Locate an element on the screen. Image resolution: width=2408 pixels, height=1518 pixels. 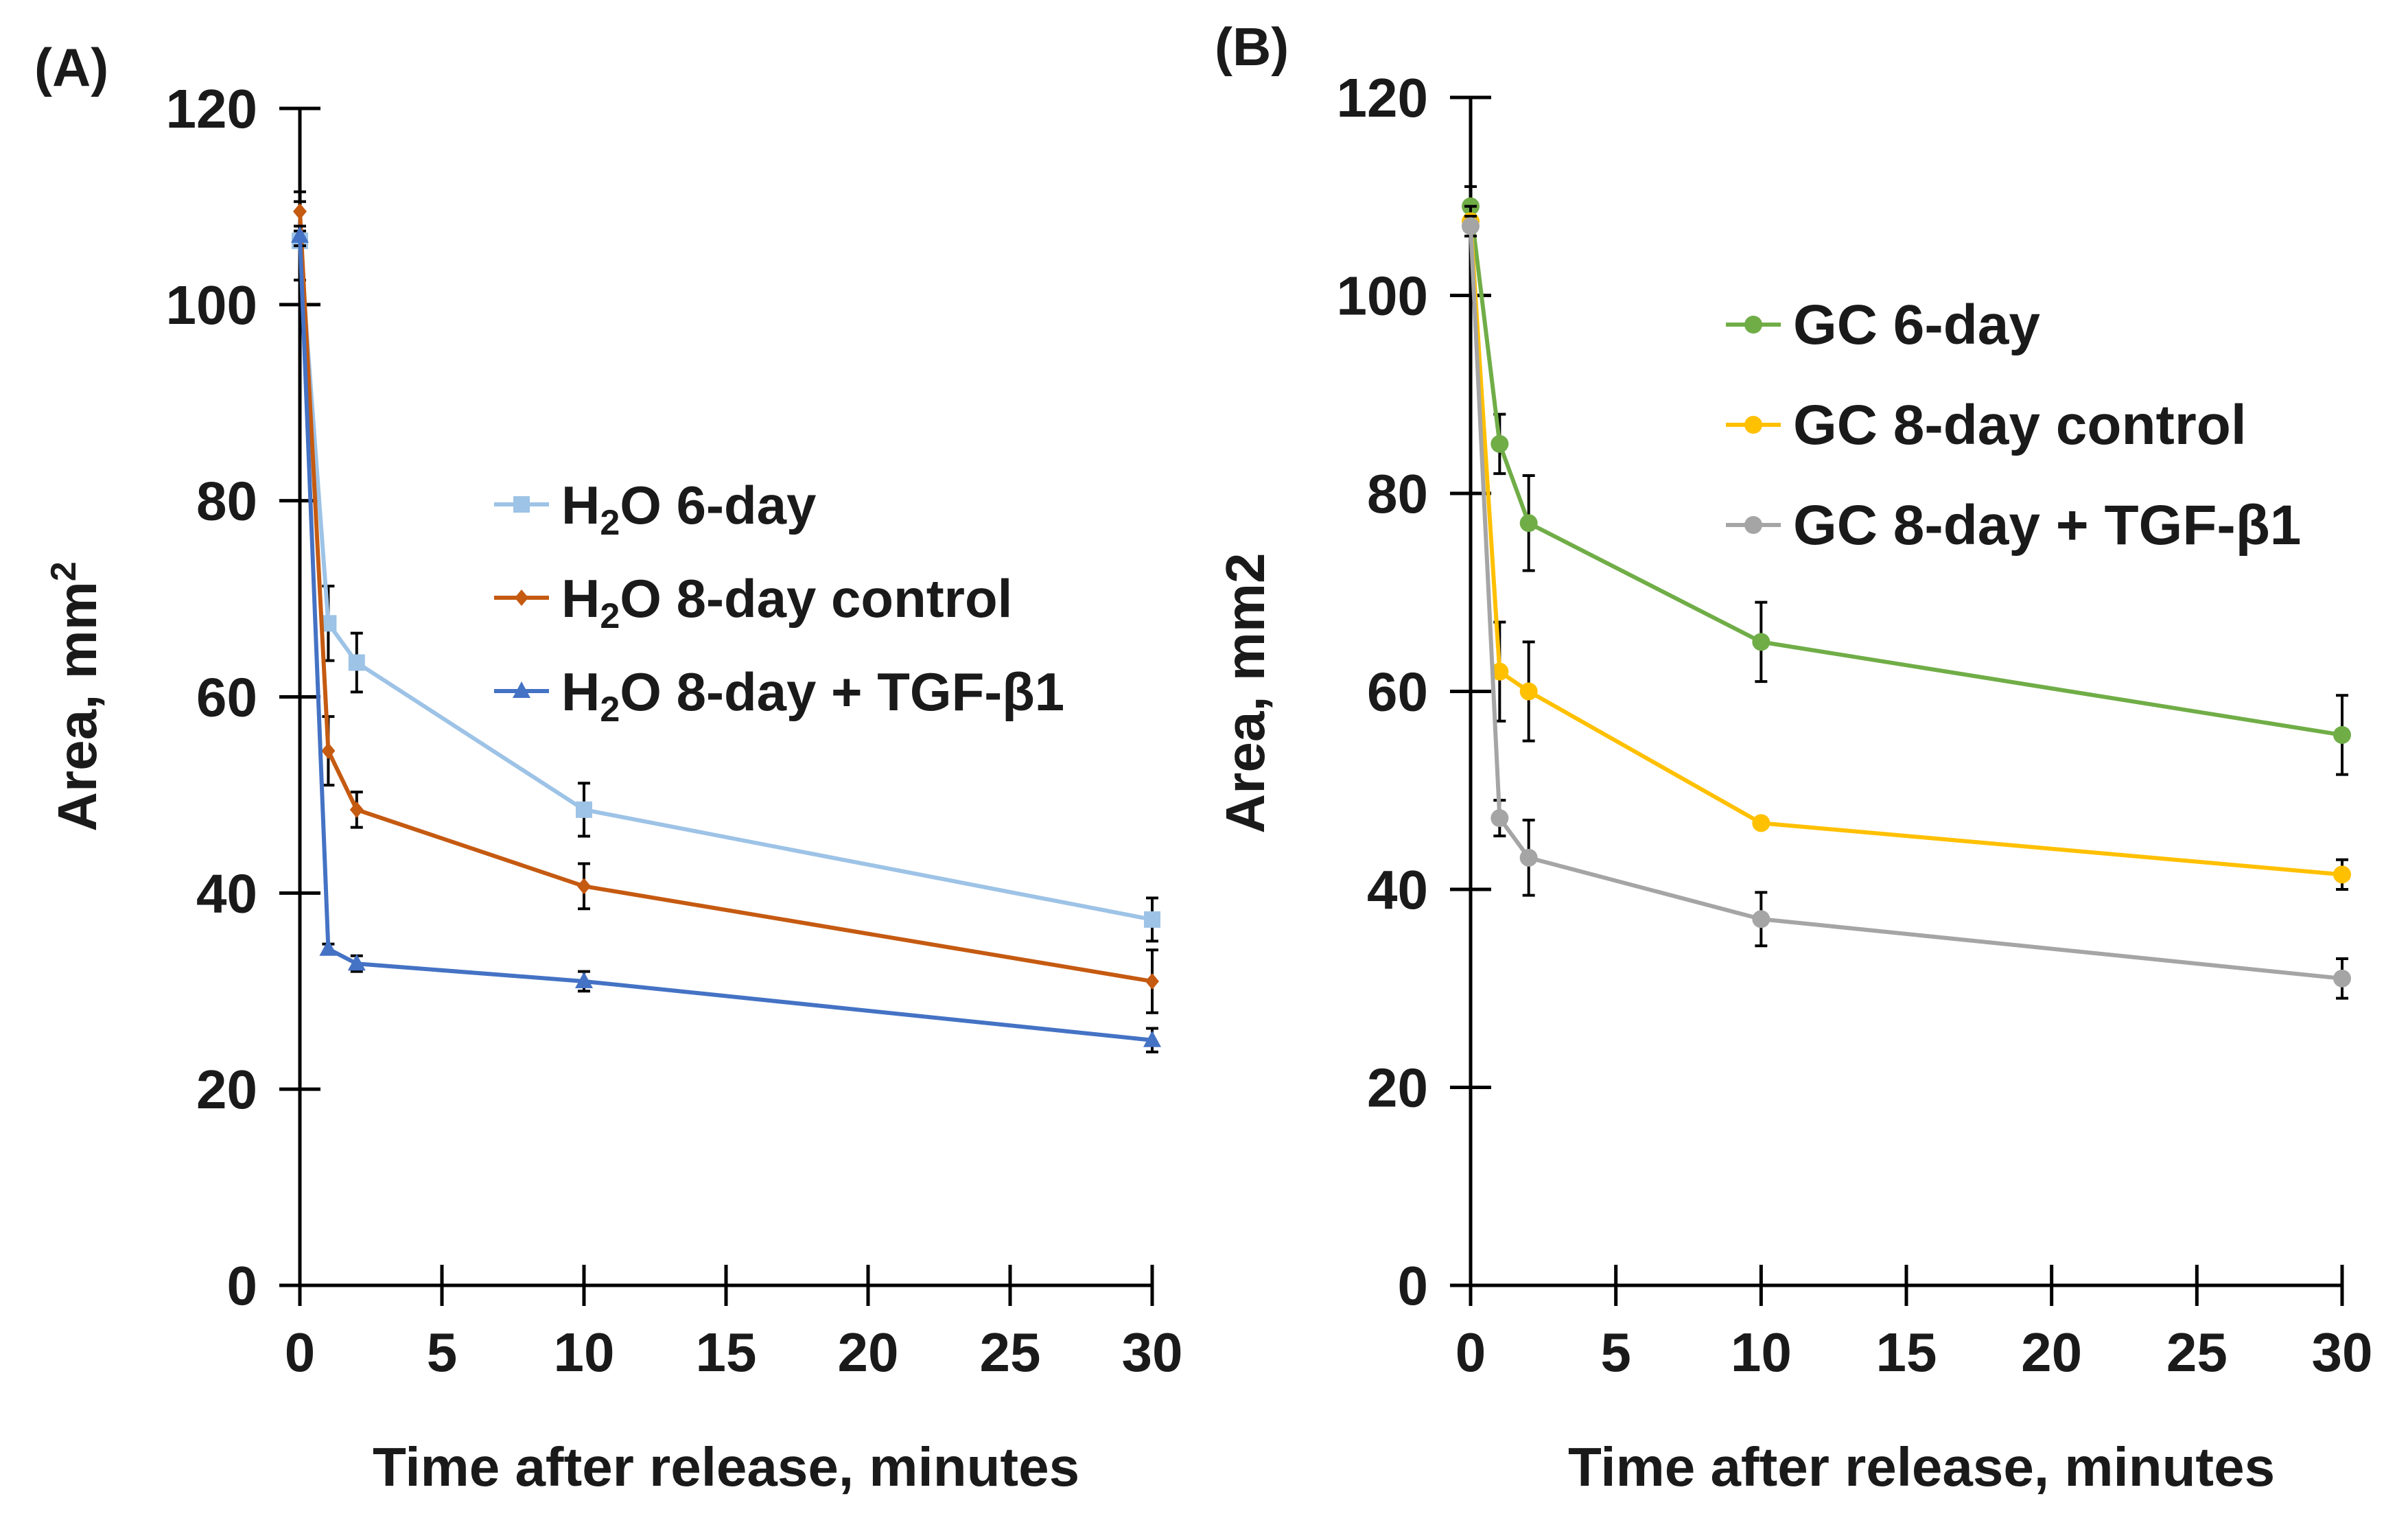
x-tick-label: 15 is located at coordinates (1907, 1352).